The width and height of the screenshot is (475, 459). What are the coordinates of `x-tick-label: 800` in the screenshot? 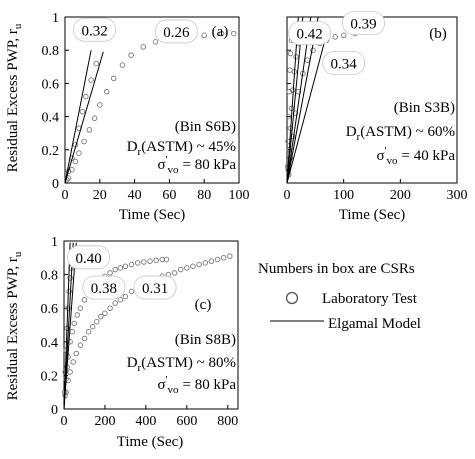 It's located at (227, 421).